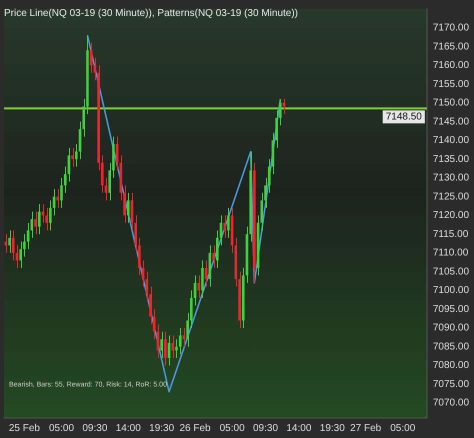  Describe the element at coordinates (24, 428) in the screenshot. I see `x-tick-label: 25 Feb` at that location.